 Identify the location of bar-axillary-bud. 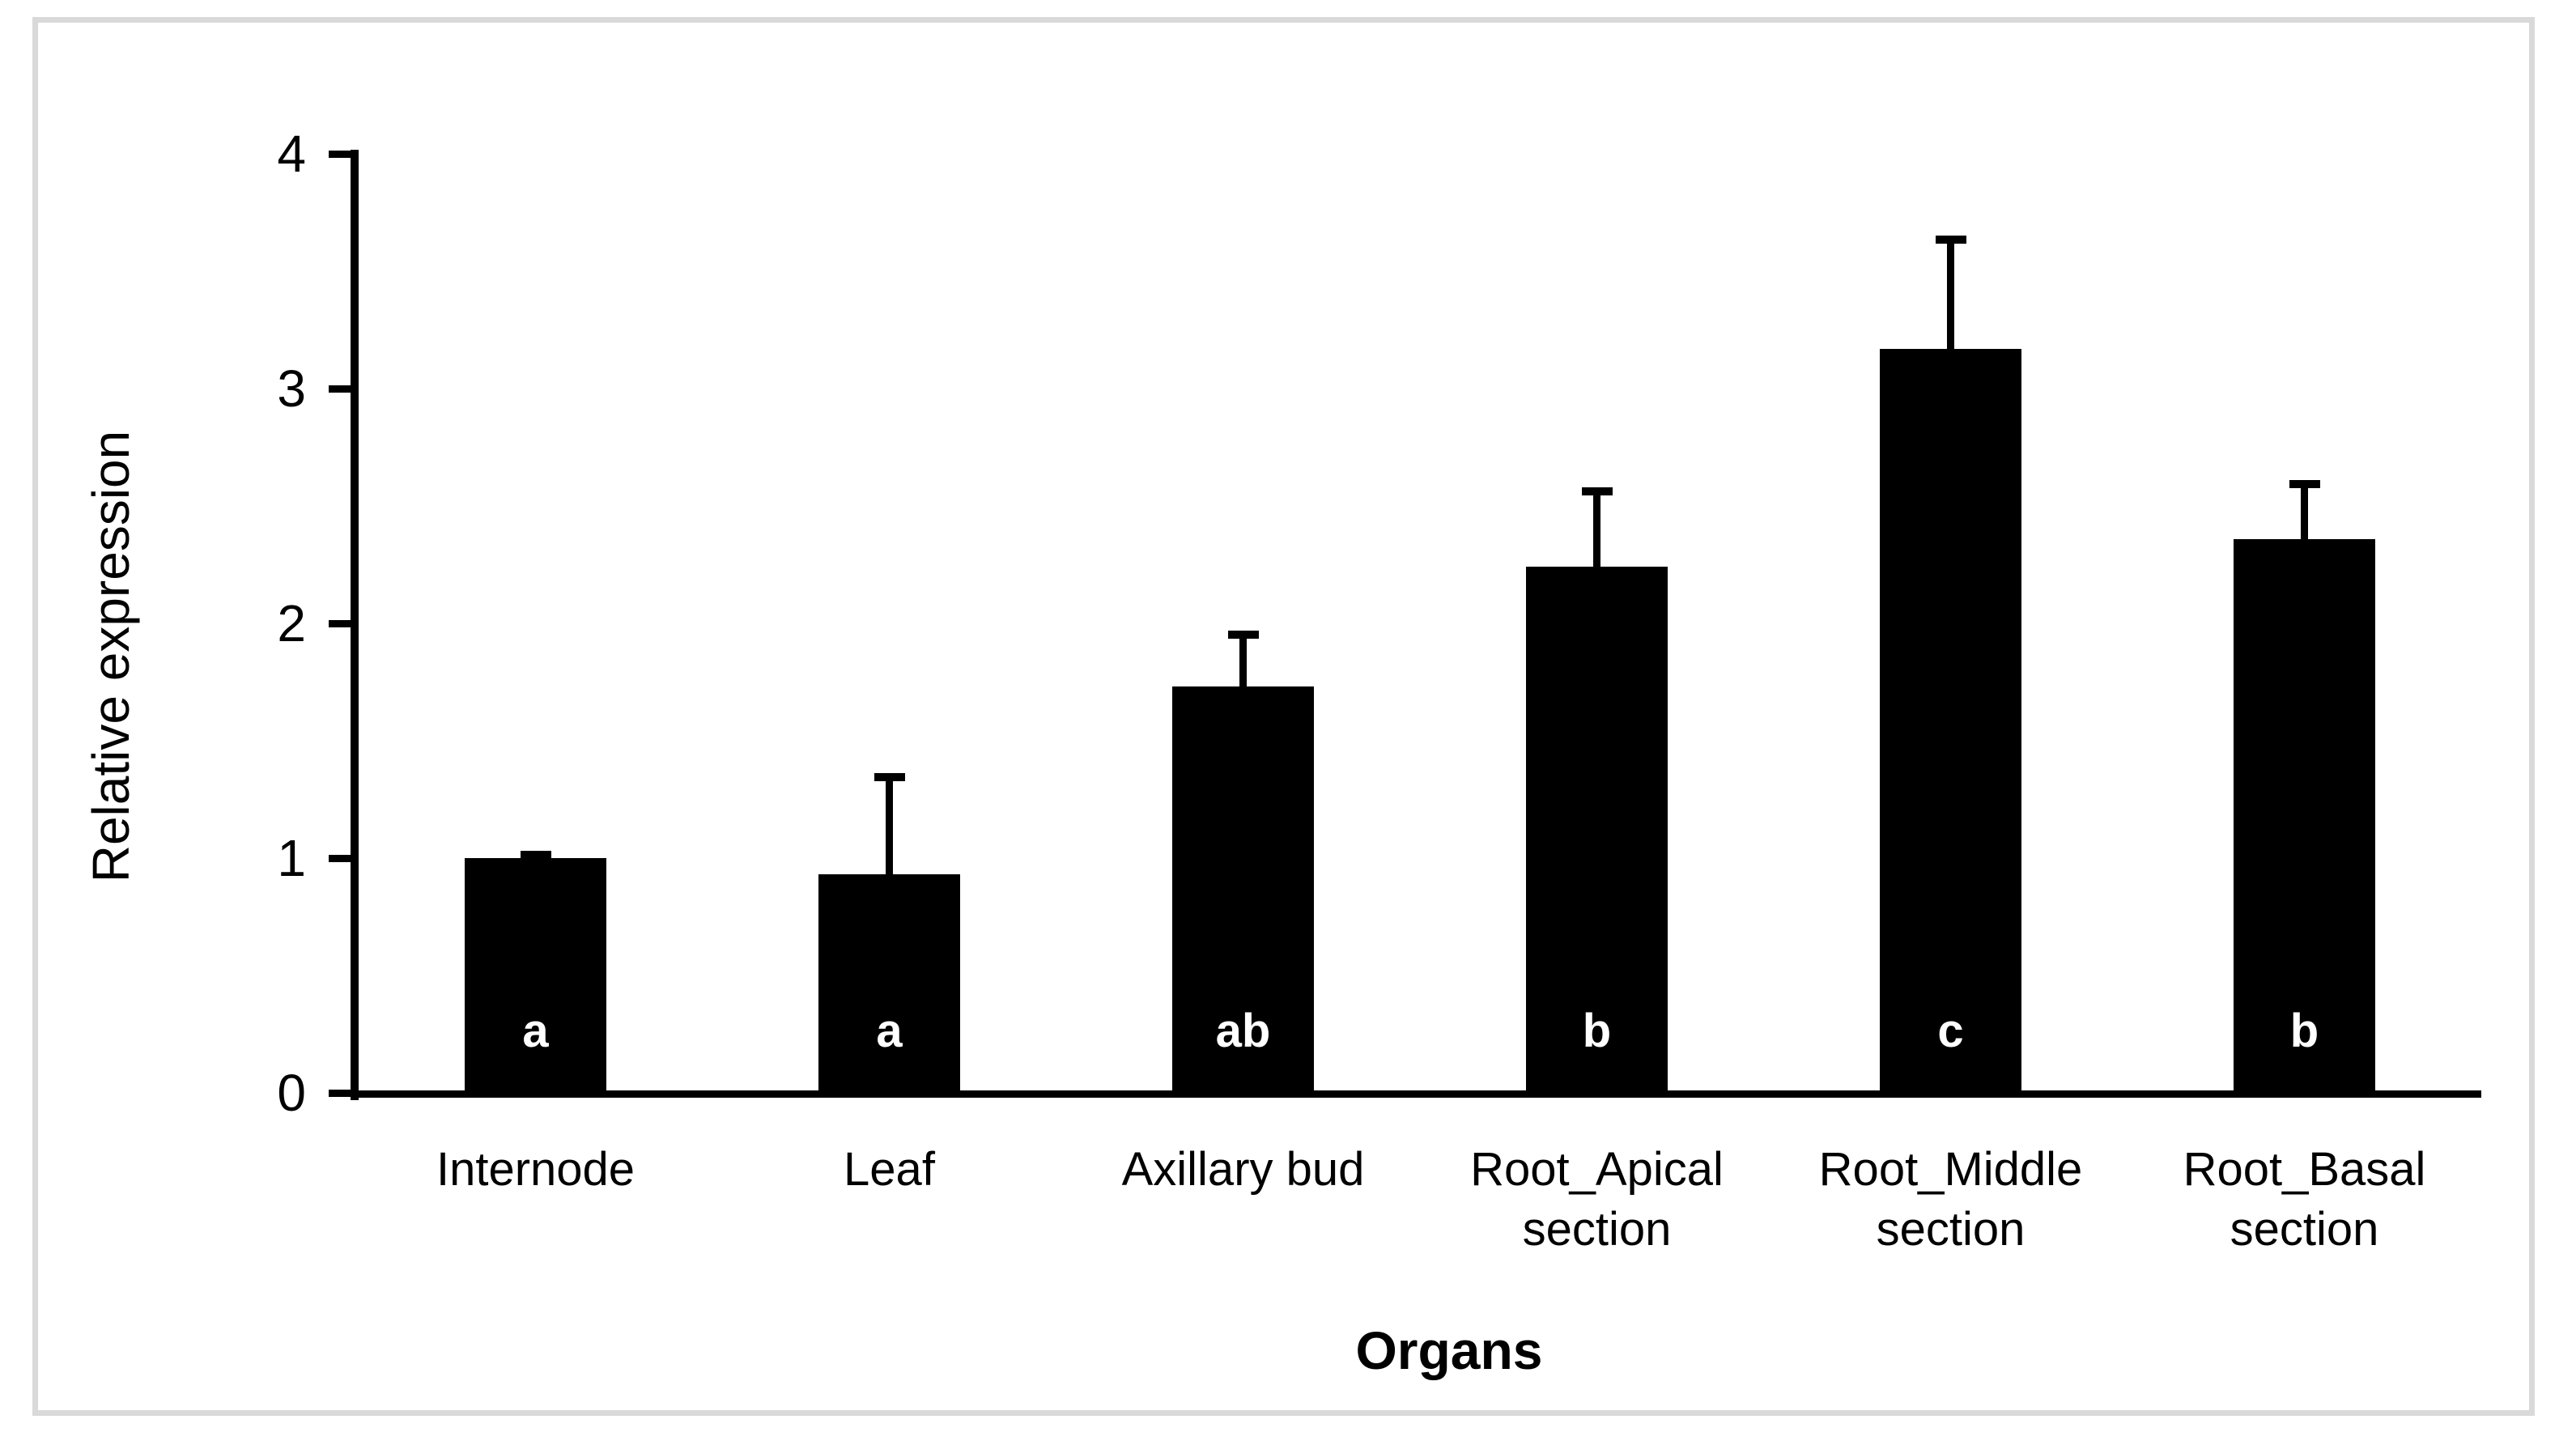
(1243, 891).